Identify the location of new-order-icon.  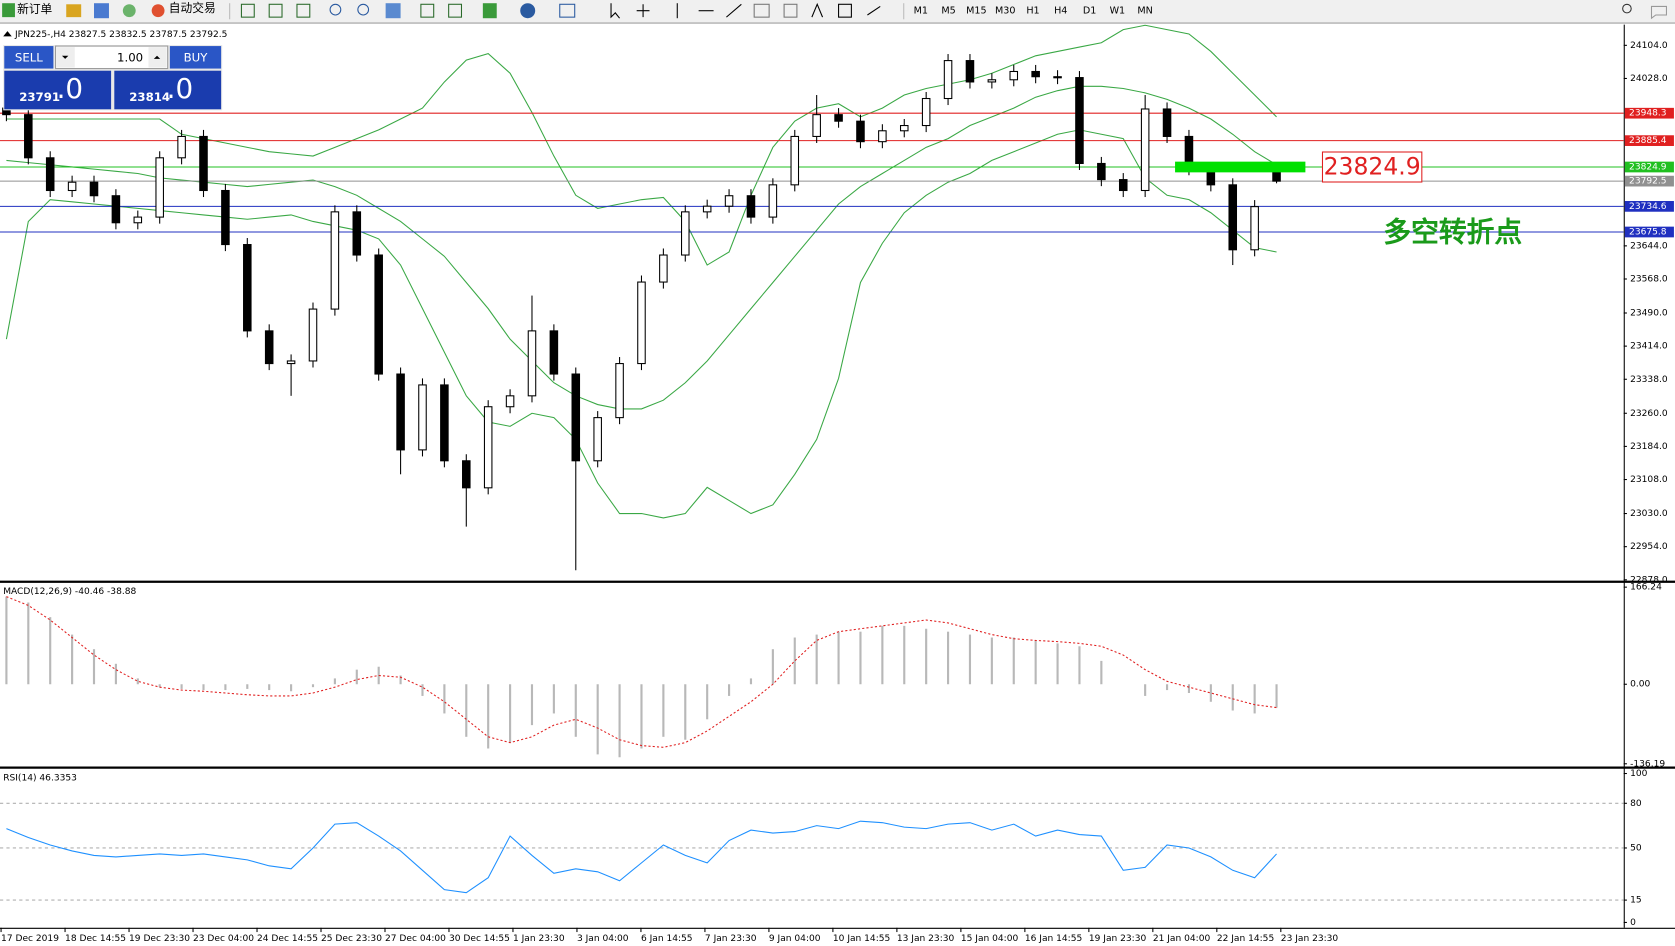
(8, 10).